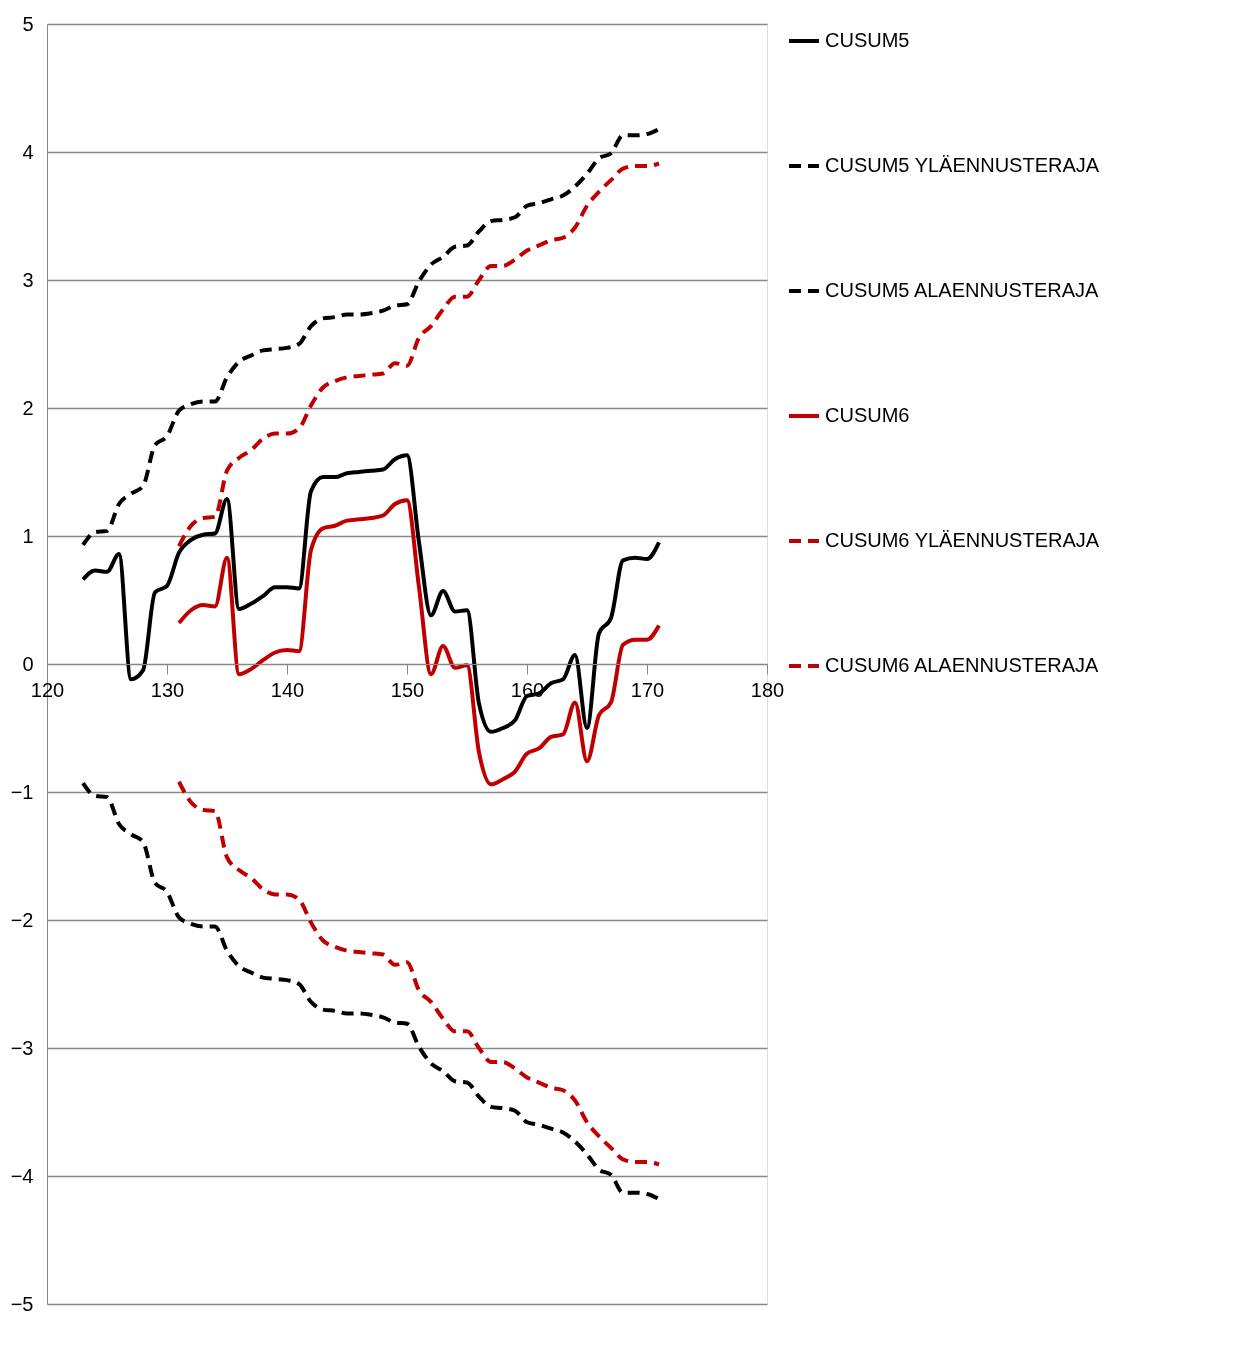 The image size is (1240, 1346). What do you see at coordinates (22, 919) in the screenshot?
I see `y-tick-label: −2` at bounding box center [22, 919].